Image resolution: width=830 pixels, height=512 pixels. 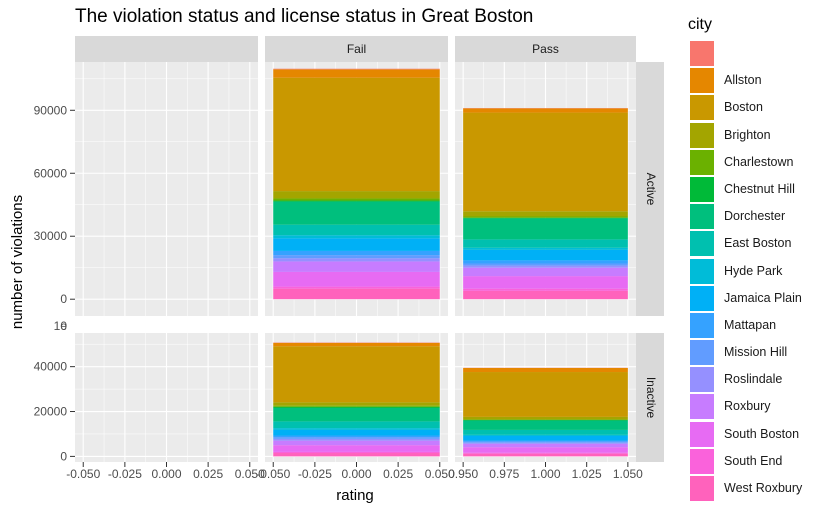 What do you see at coordinates (736, 461) in the screenshot?
I see `legend-item: South End` at bounding box center [736, 461].